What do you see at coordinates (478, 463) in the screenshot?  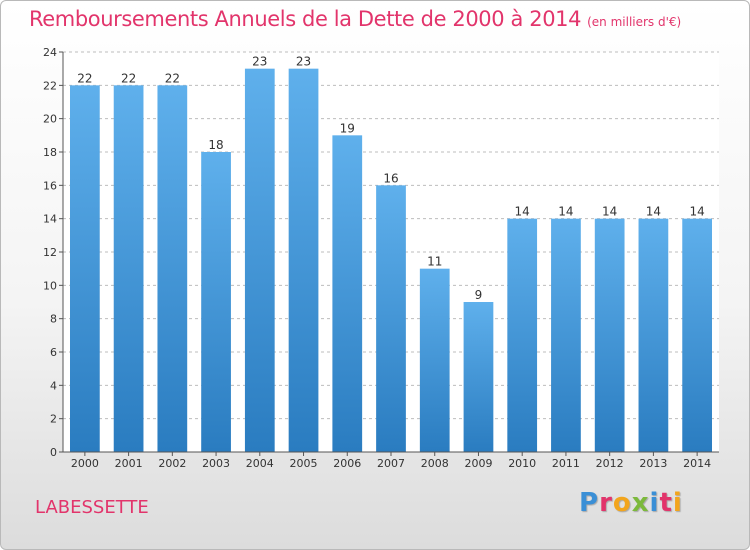 I see `x-tick-label: 2009` at bounding box center [478, 463].